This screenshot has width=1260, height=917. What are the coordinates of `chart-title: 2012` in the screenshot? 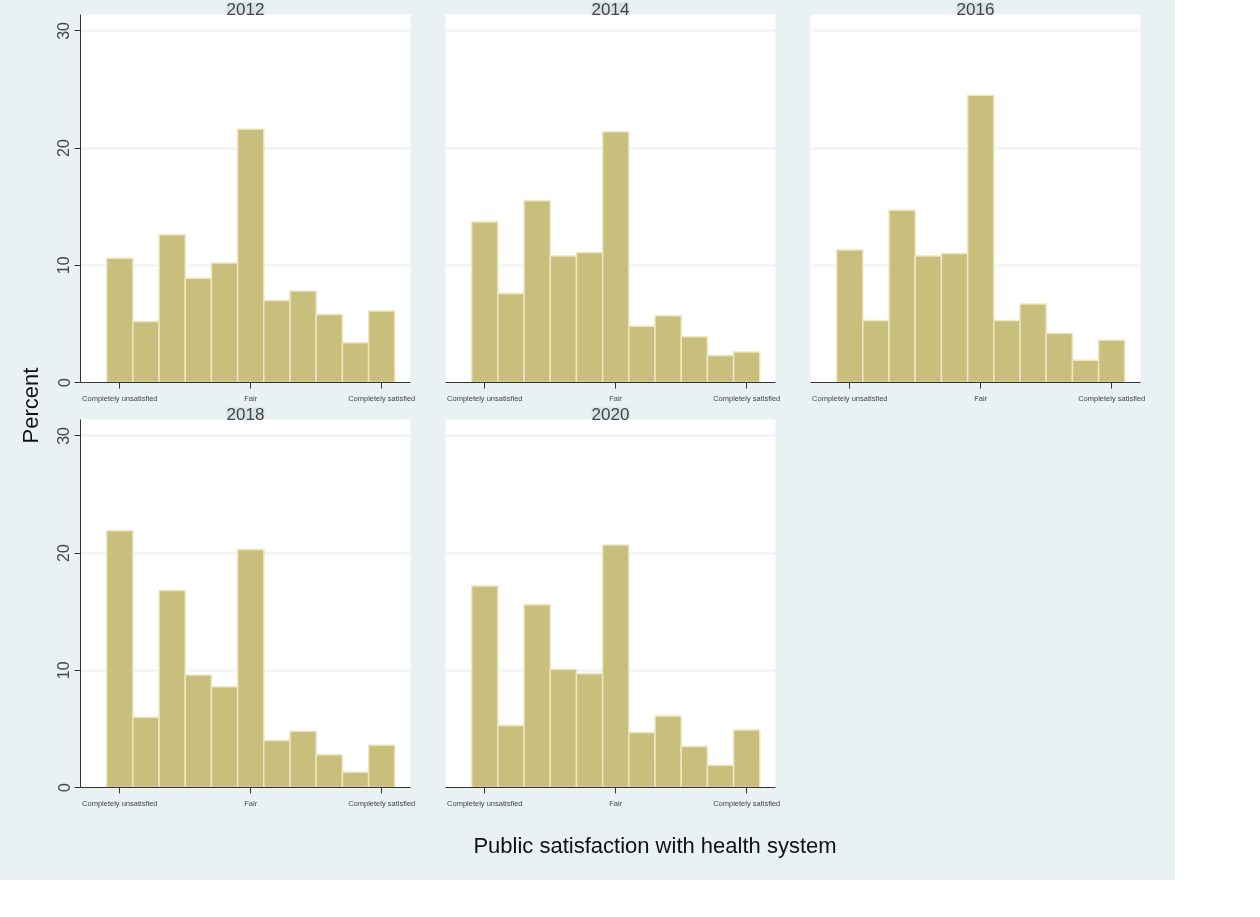 It's located at (245, 9).